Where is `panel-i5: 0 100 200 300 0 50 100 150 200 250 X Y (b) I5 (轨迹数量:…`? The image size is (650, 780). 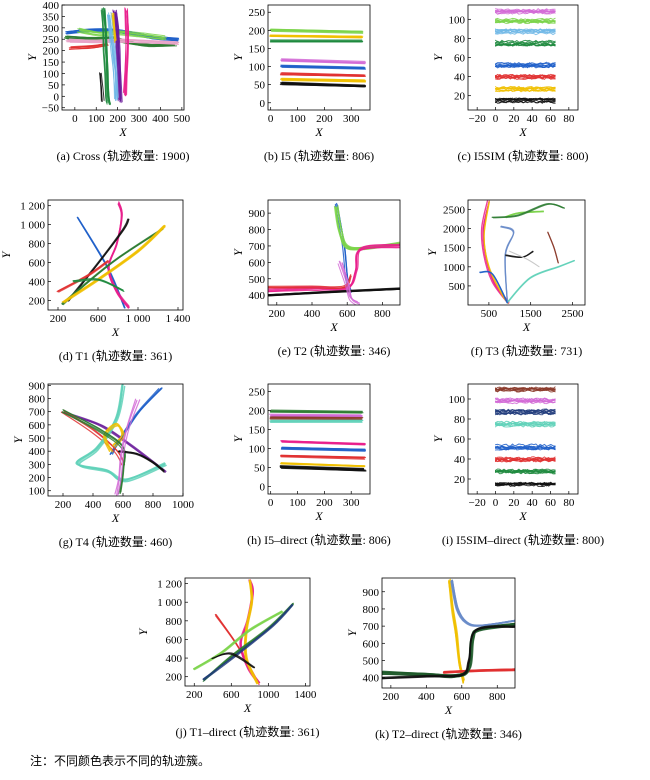 panel-i5: 0 100 200 300 0 50 100 150 200 250 X Y (b) I5 (轨迹数量:… is located at coordinates (302, 83).